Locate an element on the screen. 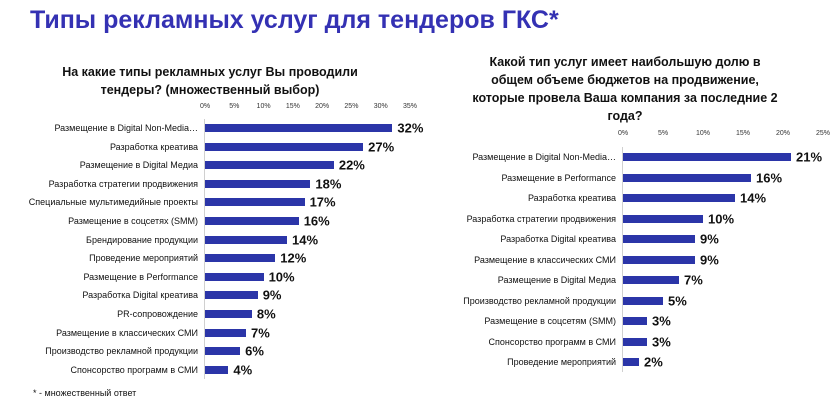 Image resolution: width=838 pixels, height=408 pixels. data-label: 21% is located at coordinates (809, 157).